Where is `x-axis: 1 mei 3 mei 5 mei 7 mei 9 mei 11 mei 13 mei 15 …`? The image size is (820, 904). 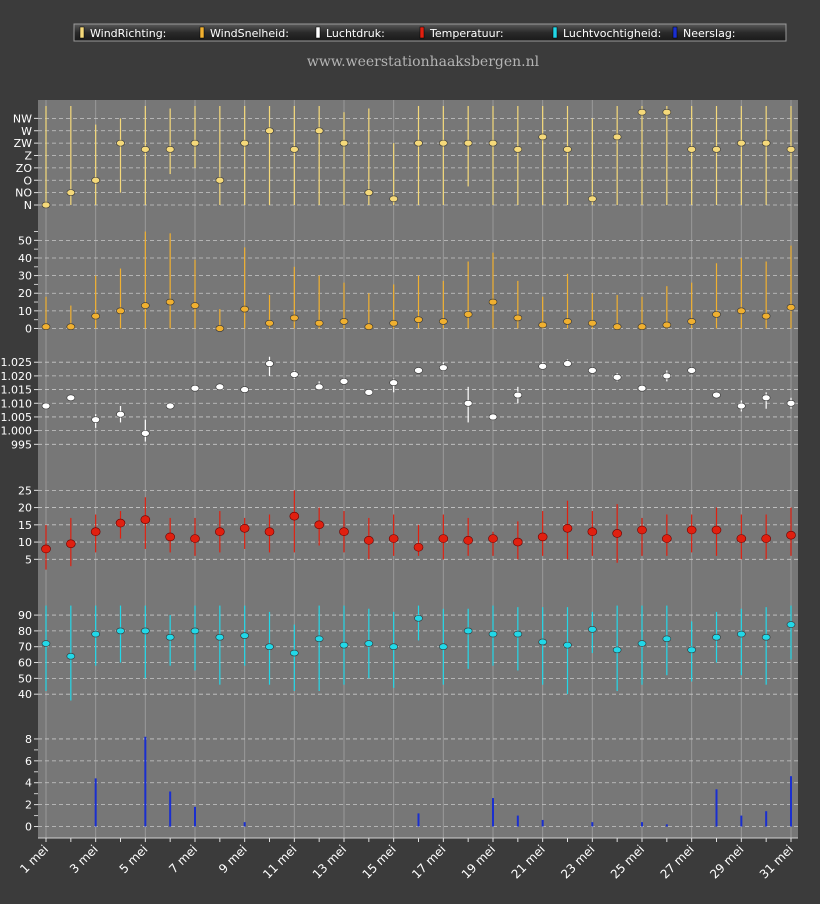
x-axis: 1 mei 3 mei 5 mei 7 mei 9 mei 11 mei 13 mei 15 … is located at coordinates (407, 859).